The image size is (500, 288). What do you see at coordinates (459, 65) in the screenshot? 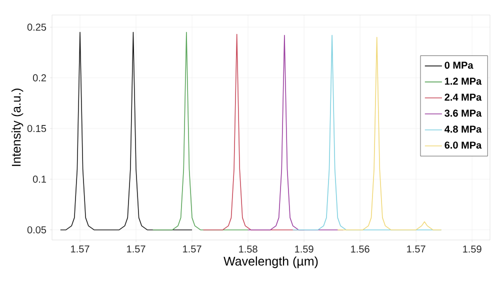
I see `legend-label: 0 MPa` at bounding box center [459, 65].